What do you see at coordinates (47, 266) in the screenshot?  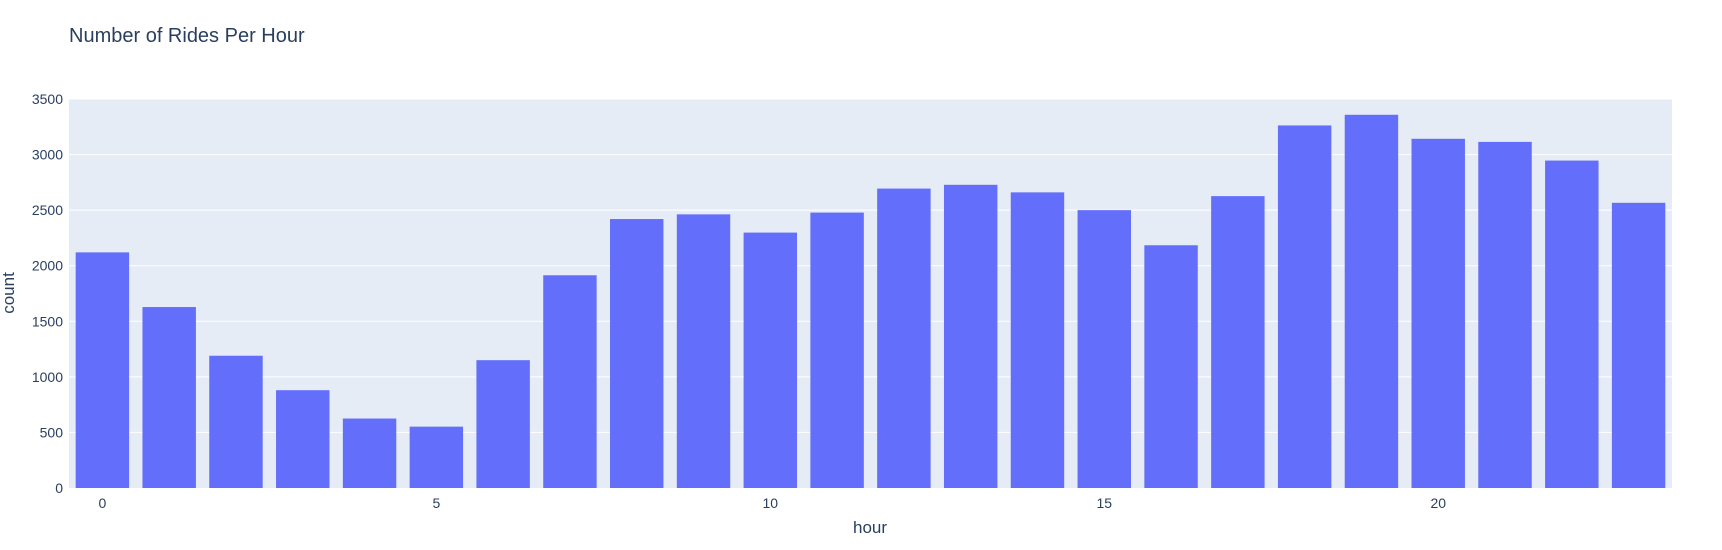 I see `y-tick-label: 2000` at bounding box center [47, 266].